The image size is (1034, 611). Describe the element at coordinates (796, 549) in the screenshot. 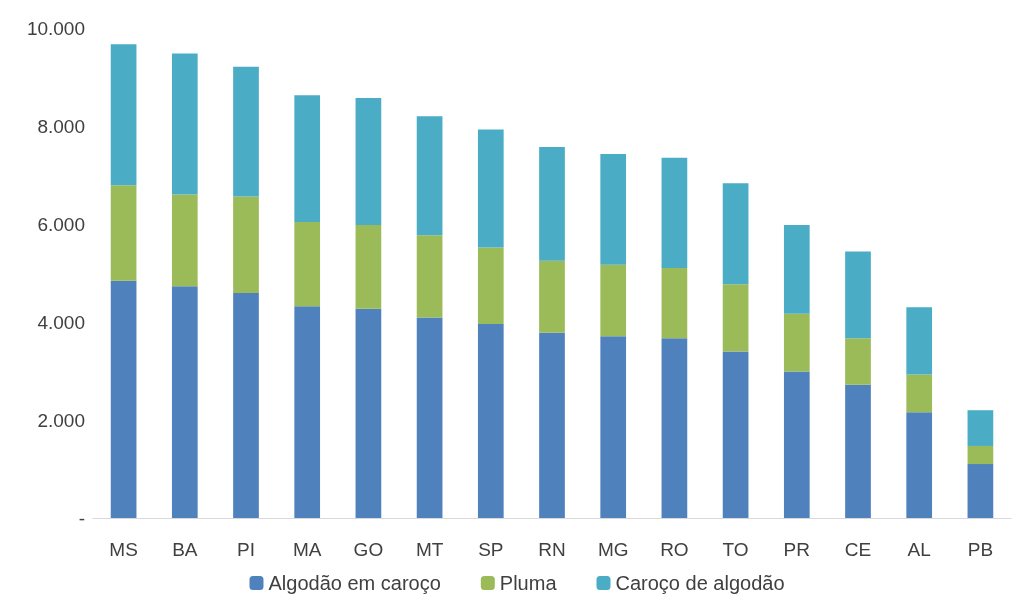

I see `x-tick-label: PR` at that location.